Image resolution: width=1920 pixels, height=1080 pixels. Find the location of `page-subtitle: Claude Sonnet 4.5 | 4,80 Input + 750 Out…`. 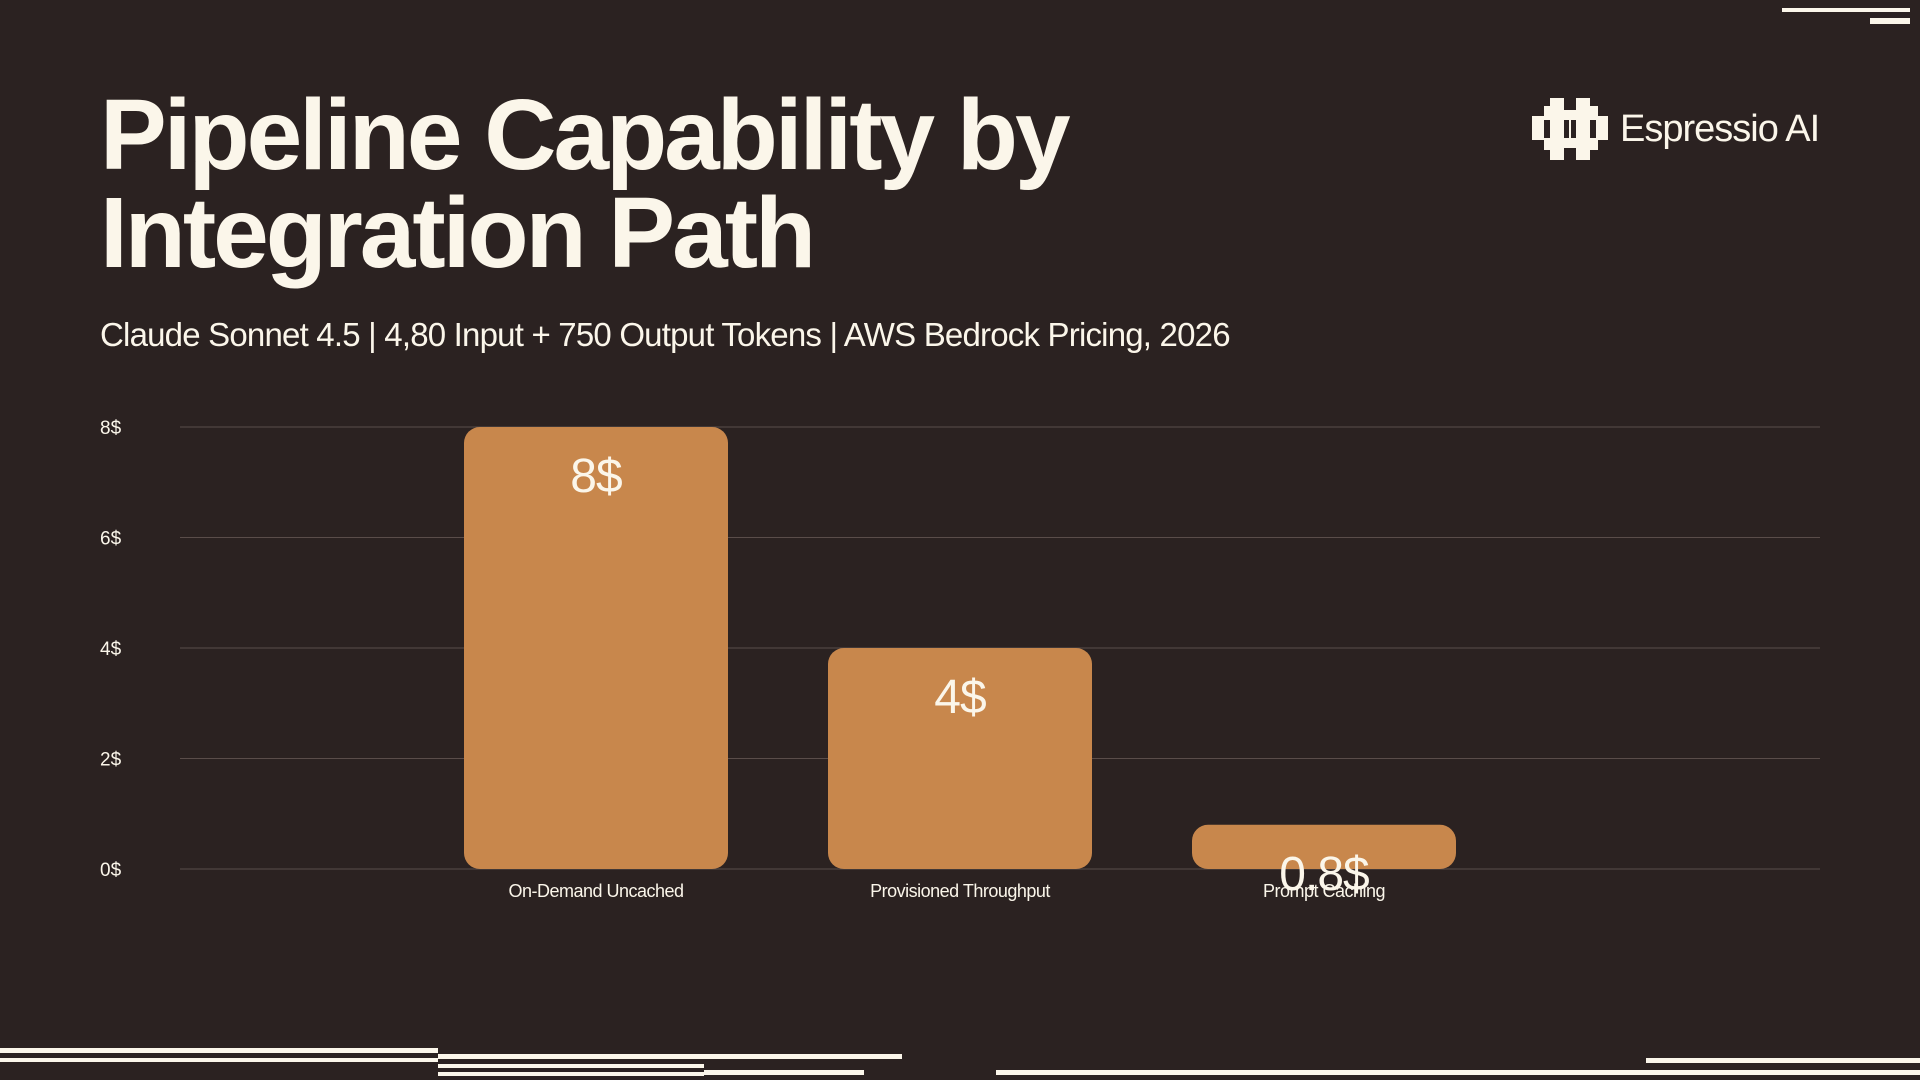

page-subtitle: Claude Sonnet 4.5 | 4,80 Input + 750 Out… is located at coordinates (665, 334).